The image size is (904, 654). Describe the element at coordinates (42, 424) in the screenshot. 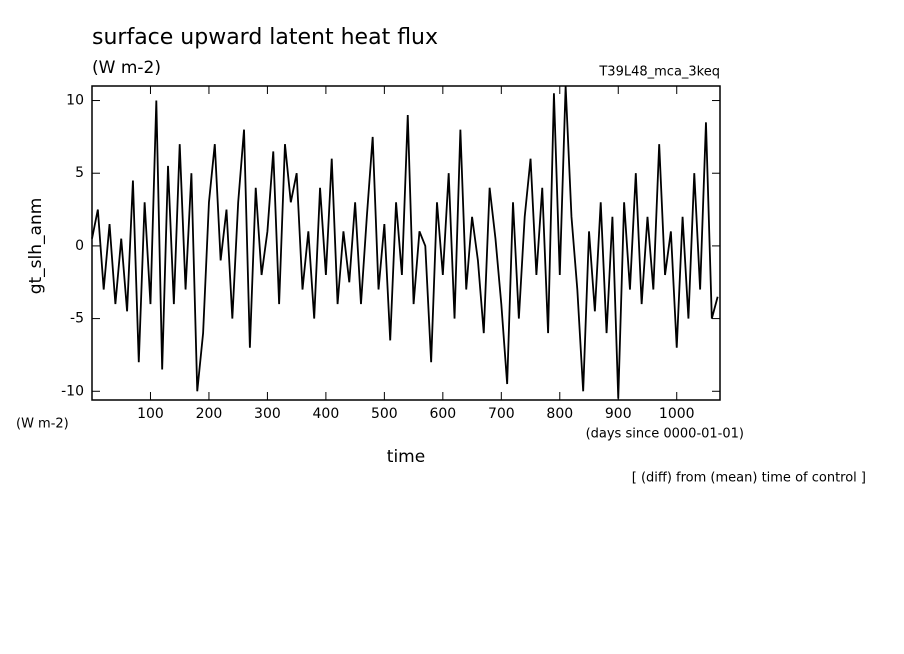

I see `y-units: (W m-2)` at that location.